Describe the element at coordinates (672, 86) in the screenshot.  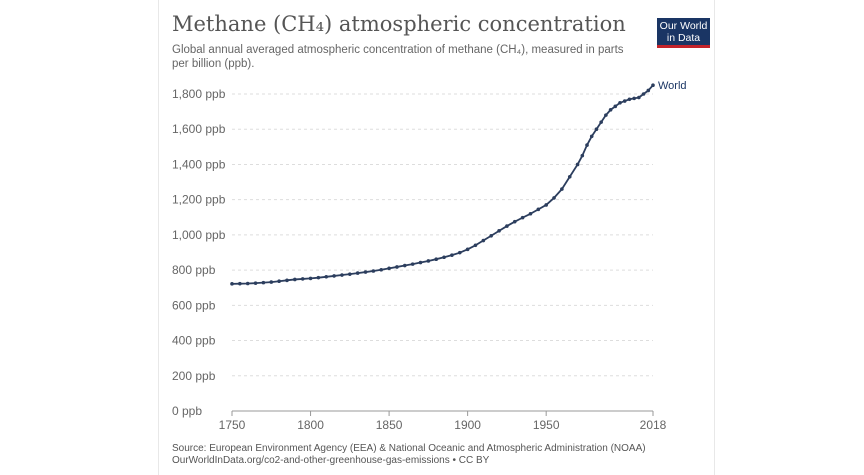
I see `series-label-world: World` at that location.